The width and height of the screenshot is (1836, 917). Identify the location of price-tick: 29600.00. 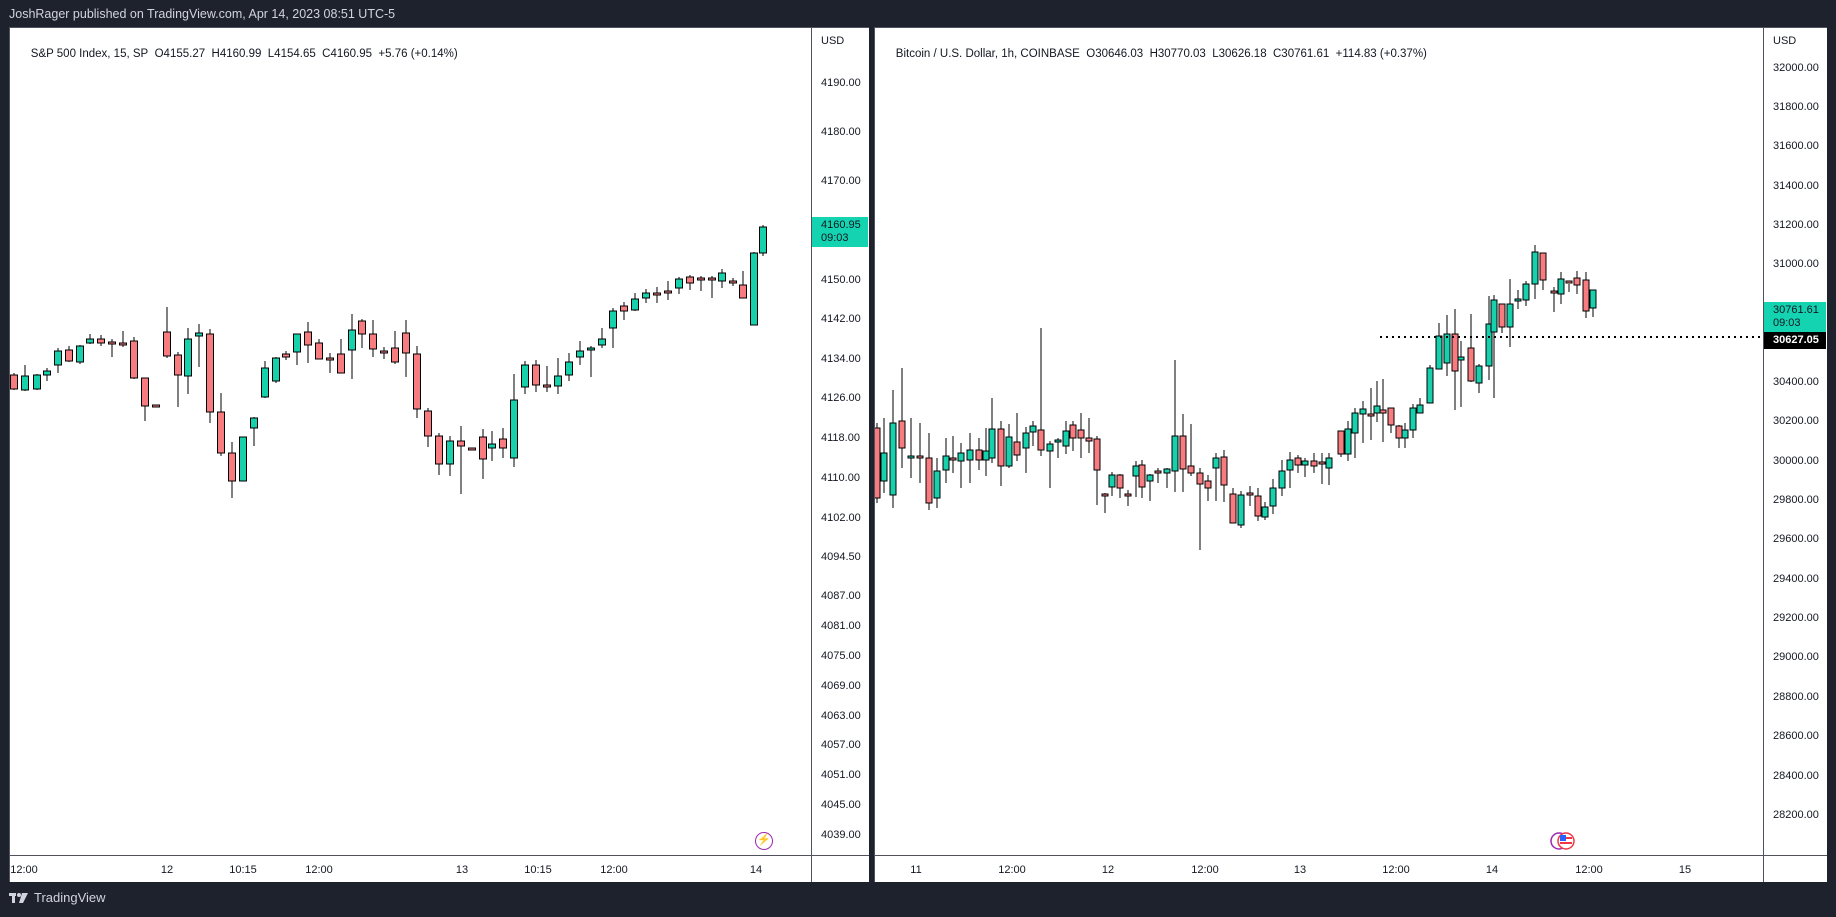
(1796, 539).